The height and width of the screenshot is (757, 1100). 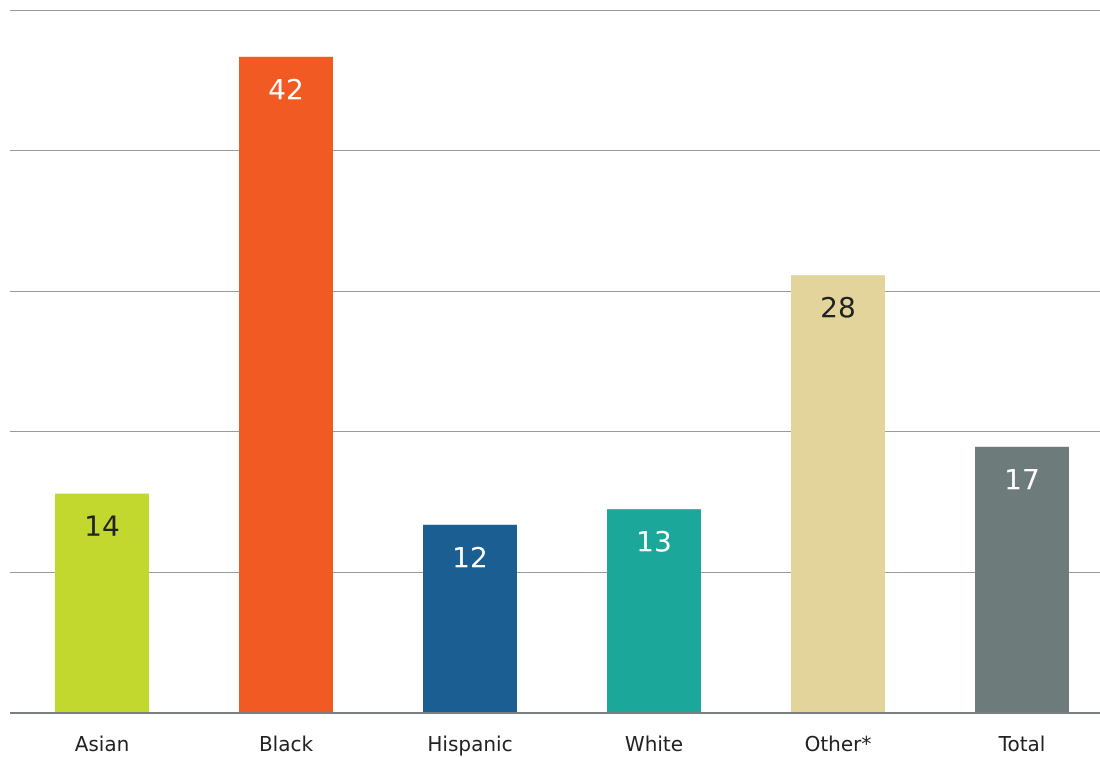 I want to click on category-label: Other*, so click(x=838, y=744).